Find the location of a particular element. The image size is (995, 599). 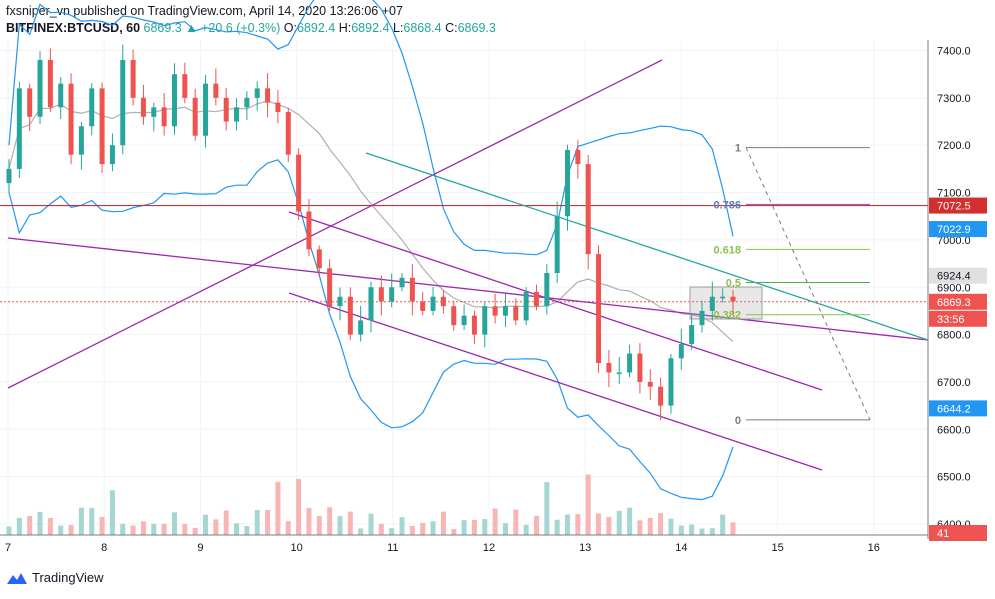

symbol-name: BITFINEX:BTCUSD, 60 is located at coordinates (73, 28).